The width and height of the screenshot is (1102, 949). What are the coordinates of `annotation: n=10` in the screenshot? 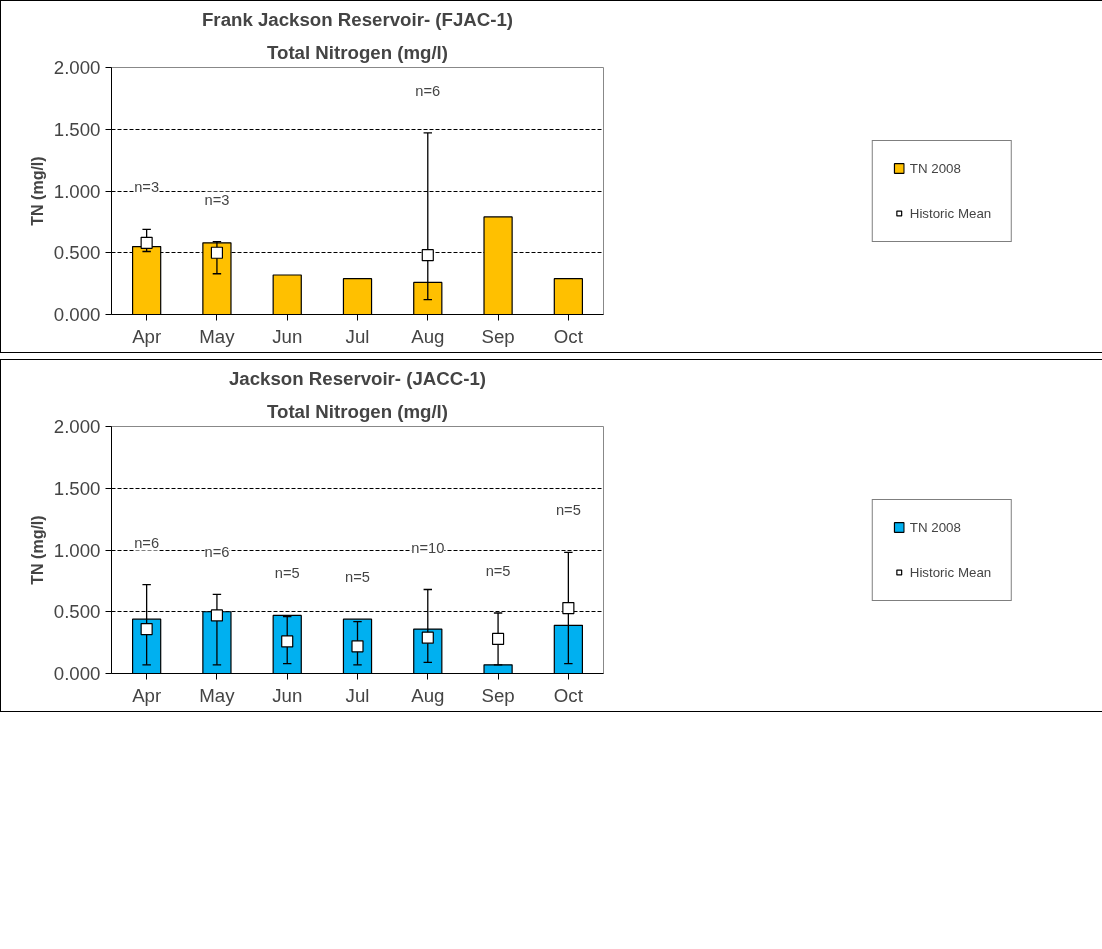 It's located at (428, 547).